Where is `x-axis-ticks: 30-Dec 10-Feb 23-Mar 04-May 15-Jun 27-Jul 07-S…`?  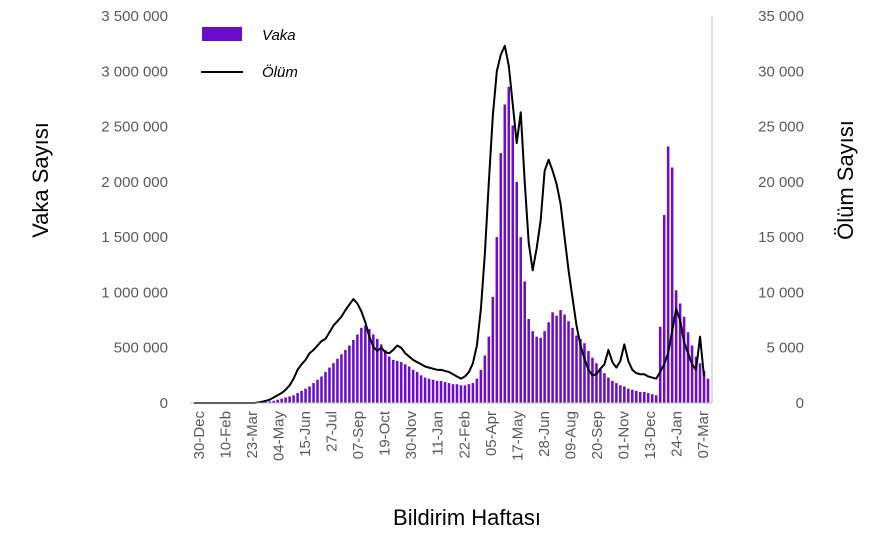
x-axis-ticks: 30-Dec 10-Feb 23-Mar 04-May 15-Jun 27-Jul 07-S… is located at coordinates (451, 435).